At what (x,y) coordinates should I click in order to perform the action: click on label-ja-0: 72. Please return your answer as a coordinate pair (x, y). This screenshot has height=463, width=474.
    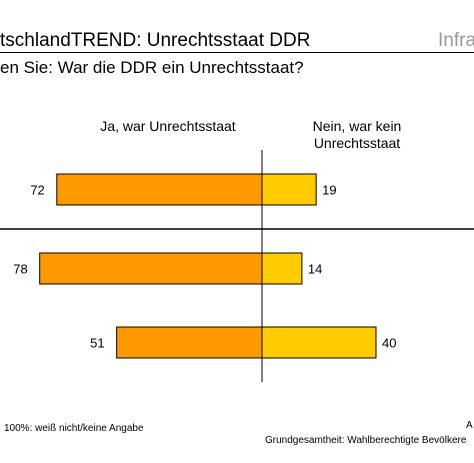
    Looking at the image, I should click on (37, 190).